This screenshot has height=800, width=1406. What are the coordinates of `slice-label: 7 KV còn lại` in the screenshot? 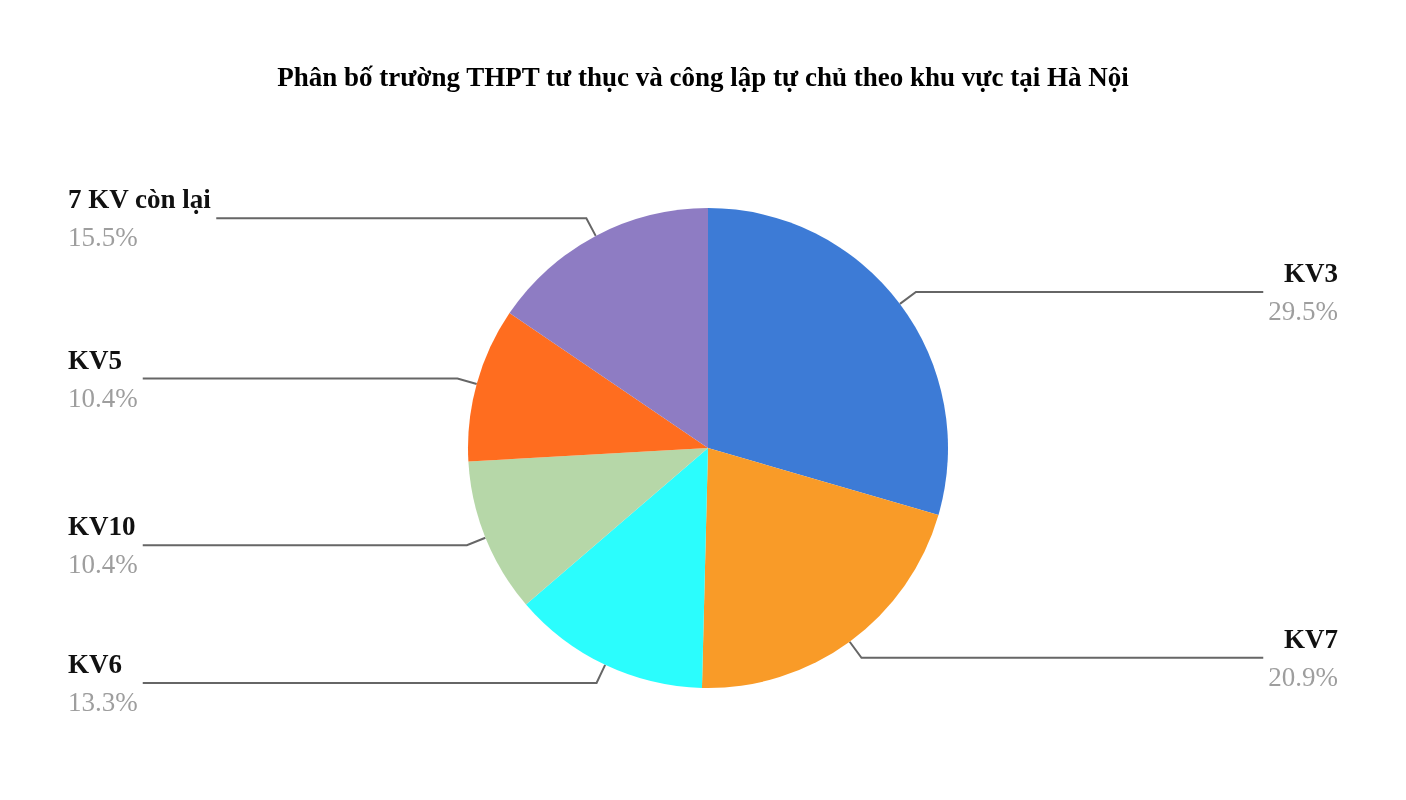 It's located at (140, 199).